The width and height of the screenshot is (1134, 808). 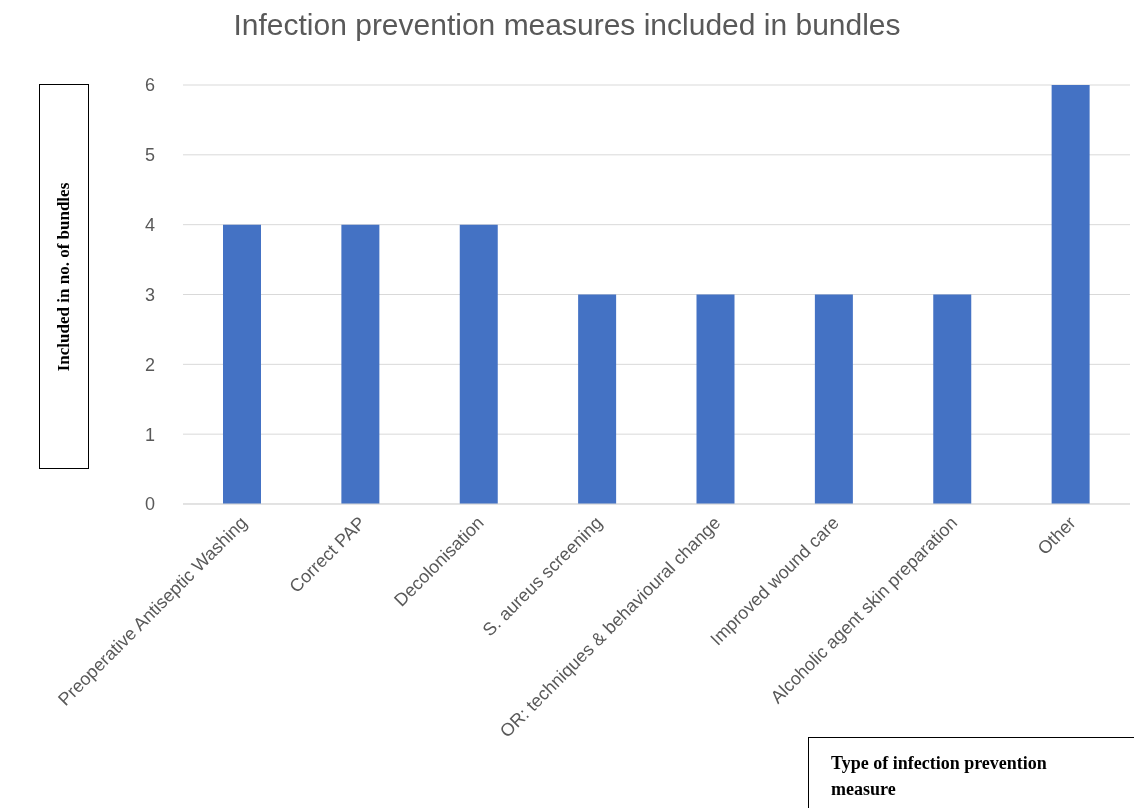 I want to click on y-tick-label: 2, so click(x=149, y=364).